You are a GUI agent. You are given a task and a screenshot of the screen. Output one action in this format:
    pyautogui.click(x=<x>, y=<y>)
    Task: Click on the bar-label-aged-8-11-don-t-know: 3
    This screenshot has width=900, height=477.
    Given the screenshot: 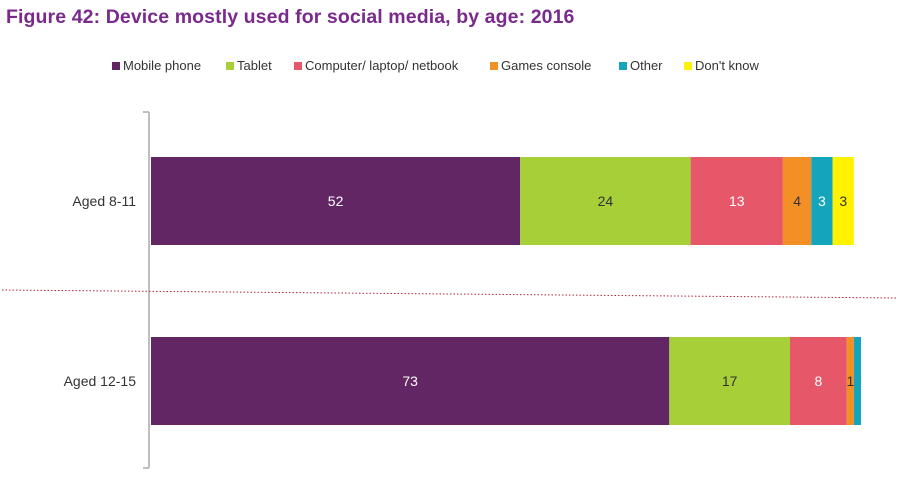 What is the action you would take?
    pyautogui.click(x=843, y=201)
    